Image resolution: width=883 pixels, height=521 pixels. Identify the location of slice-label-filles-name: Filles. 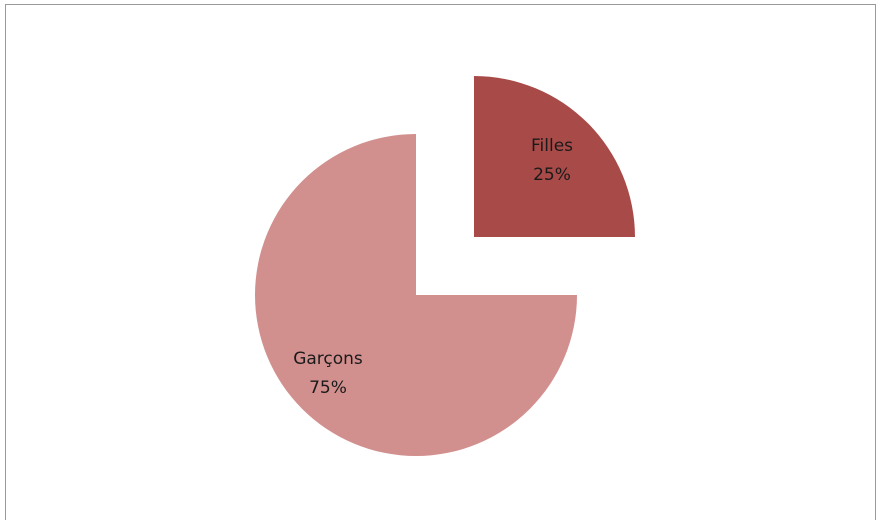
(552, 146).